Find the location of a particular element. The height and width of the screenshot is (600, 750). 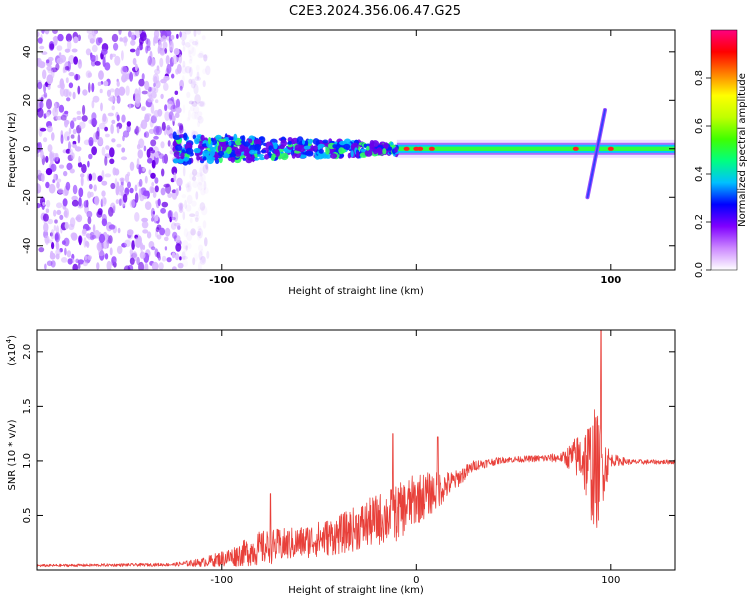

spectrogram-y-tick-label: 0 is located at coordinates (27, 149).